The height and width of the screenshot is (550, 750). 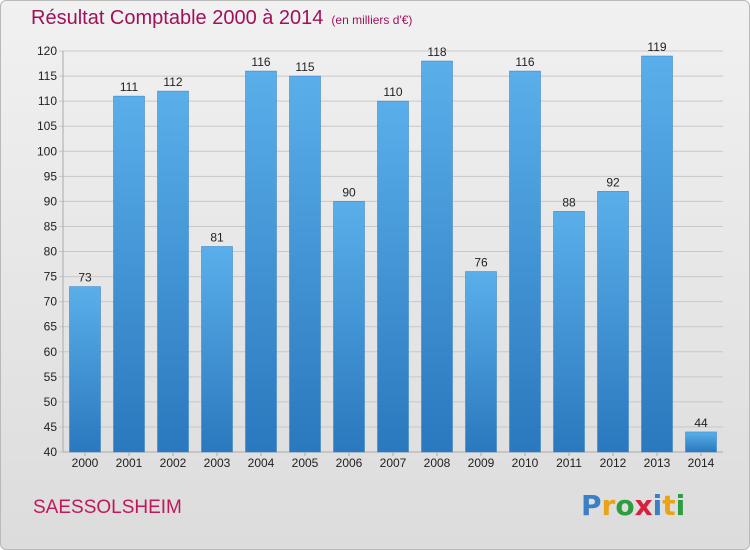 I want to click on y-tick-label: 55, so click(x=51, y=377).